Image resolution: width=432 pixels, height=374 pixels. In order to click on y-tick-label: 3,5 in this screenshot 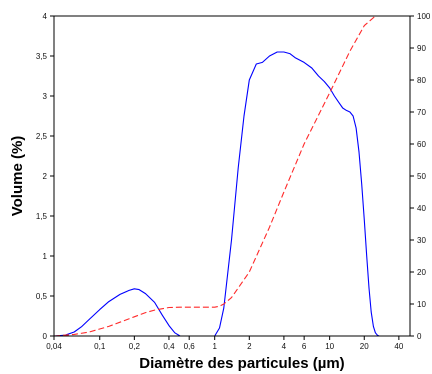, I will do `click(42, 56)`.